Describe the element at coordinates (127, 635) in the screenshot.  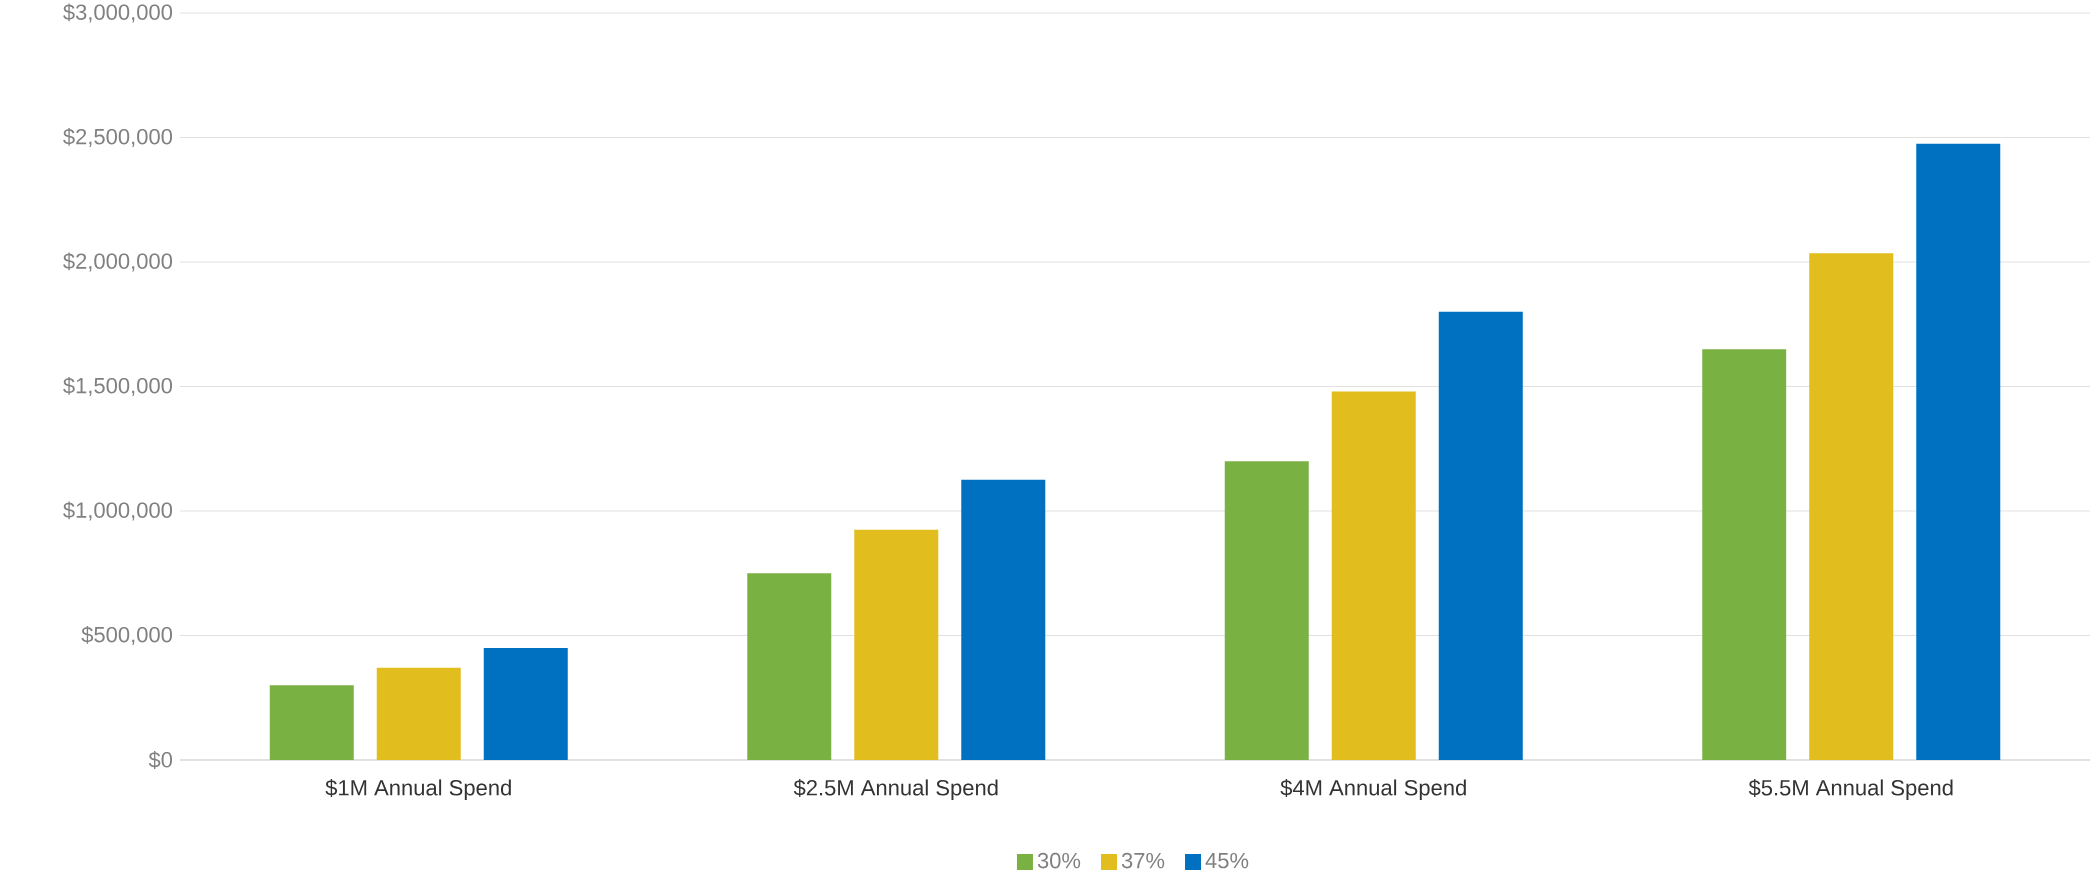
I see `y-tick-label: $500,000` at that location.